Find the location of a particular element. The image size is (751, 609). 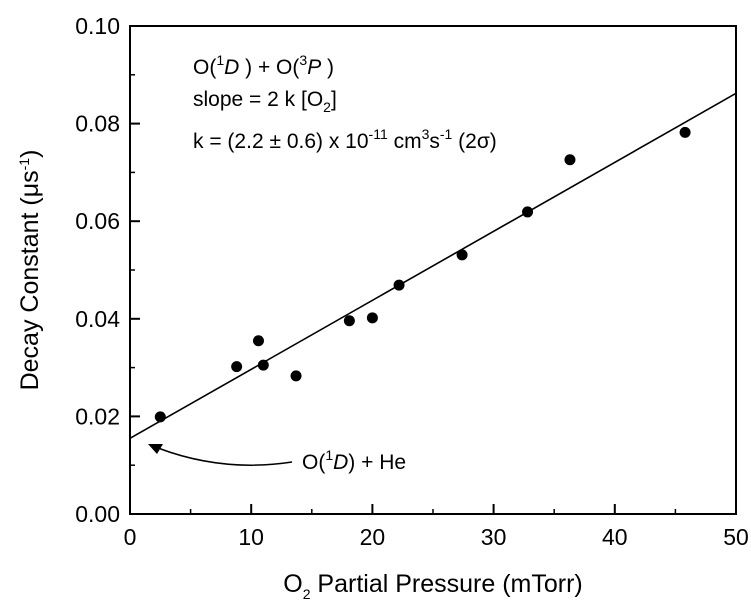

x-tick-label: 0 is located at coordinates (130, 537).